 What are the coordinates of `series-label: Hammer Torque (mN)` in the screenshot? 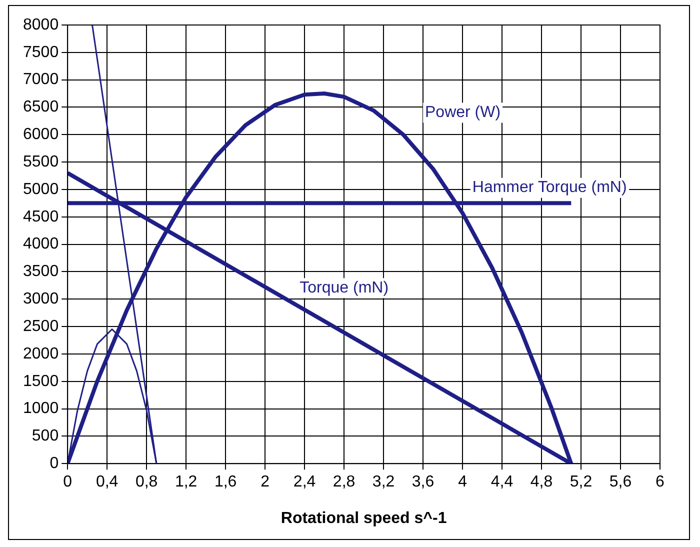 It's located at (549, 187).